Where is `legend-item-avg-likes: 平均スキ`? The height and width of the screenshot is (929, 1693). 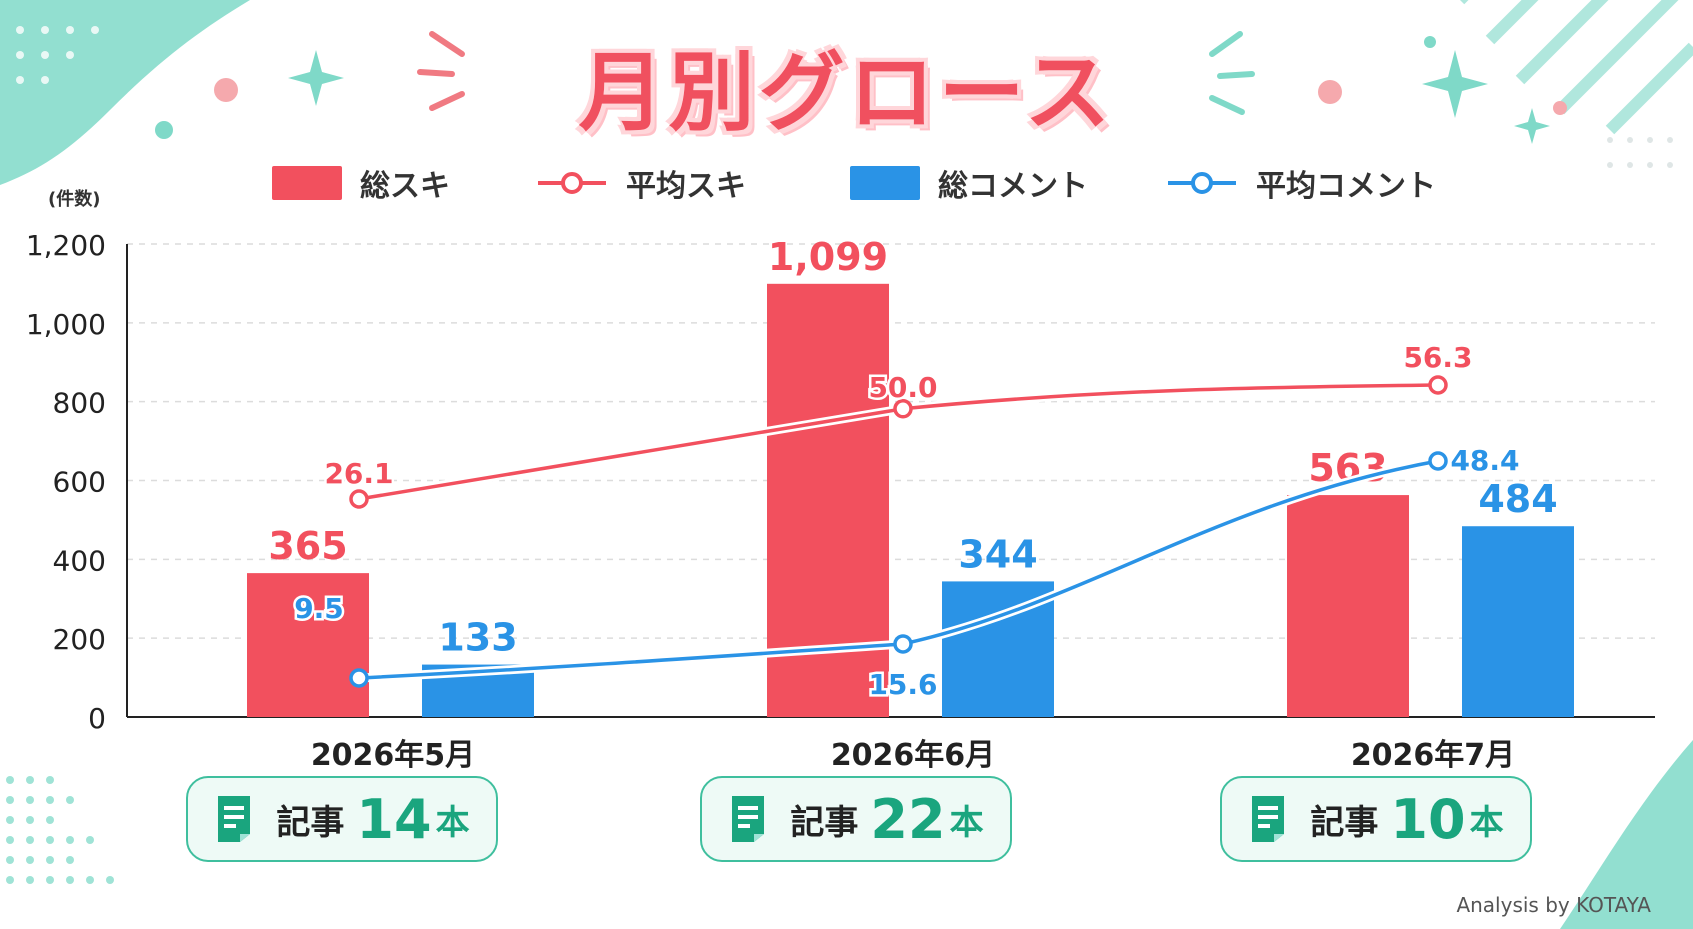 legend-item-avg-likes: 平均スキ is located at coordinates (641, 183).